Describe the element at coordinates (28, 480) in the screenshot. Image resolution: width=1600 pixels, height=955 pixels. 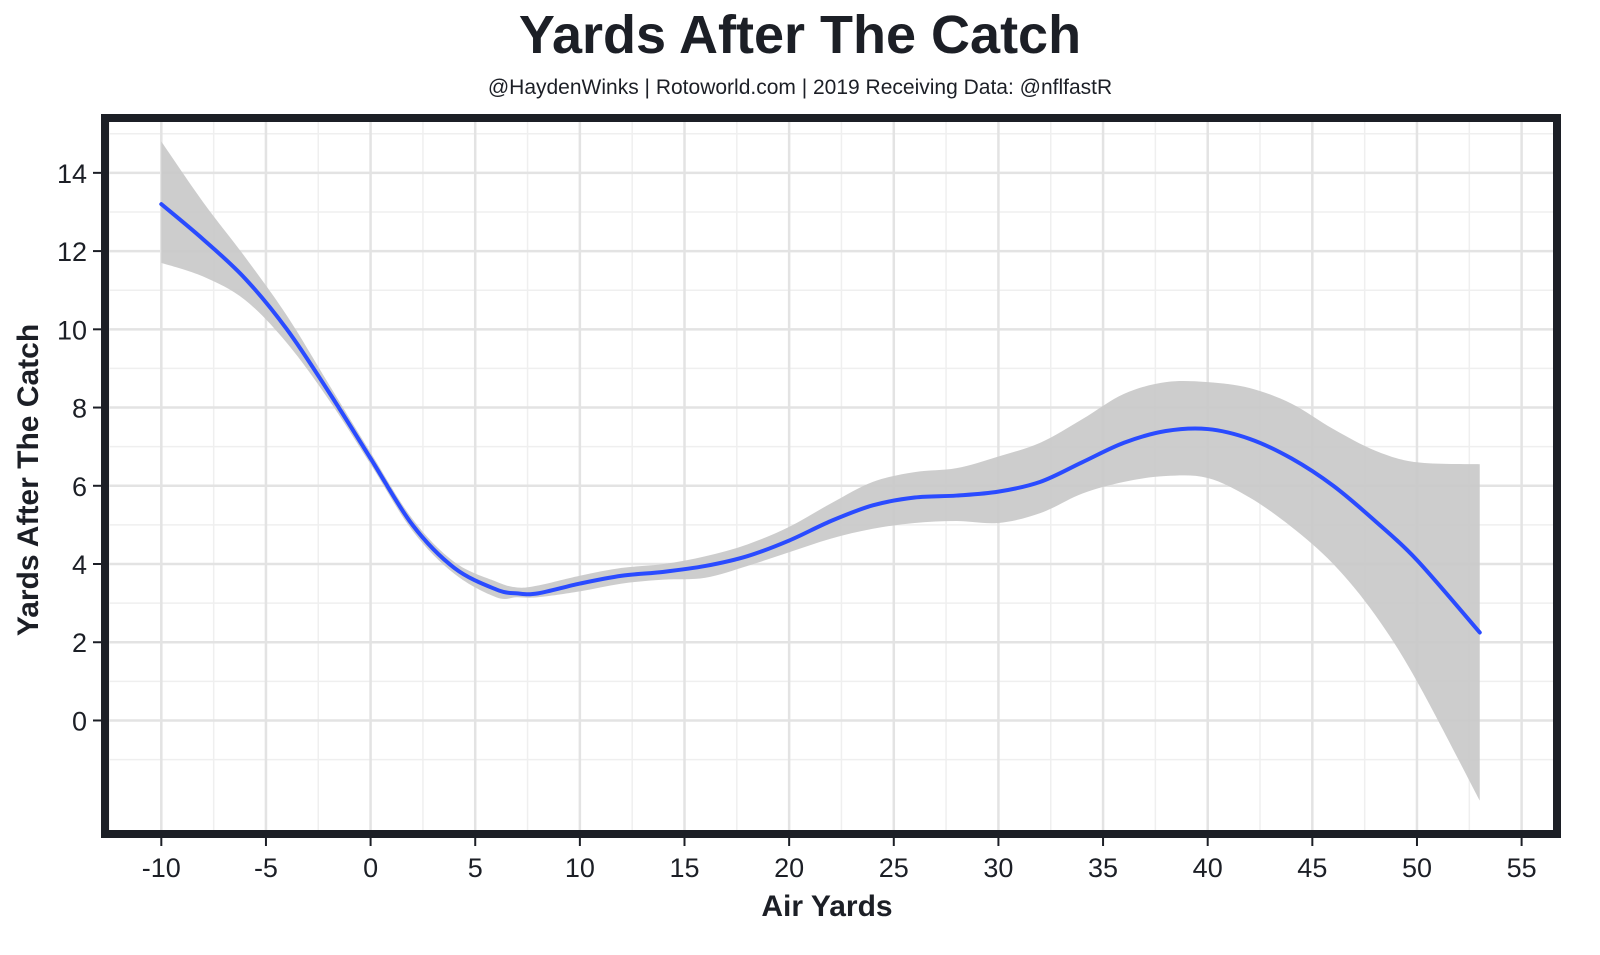
I see `y-axis-title: Yards After The Catch` at that location.